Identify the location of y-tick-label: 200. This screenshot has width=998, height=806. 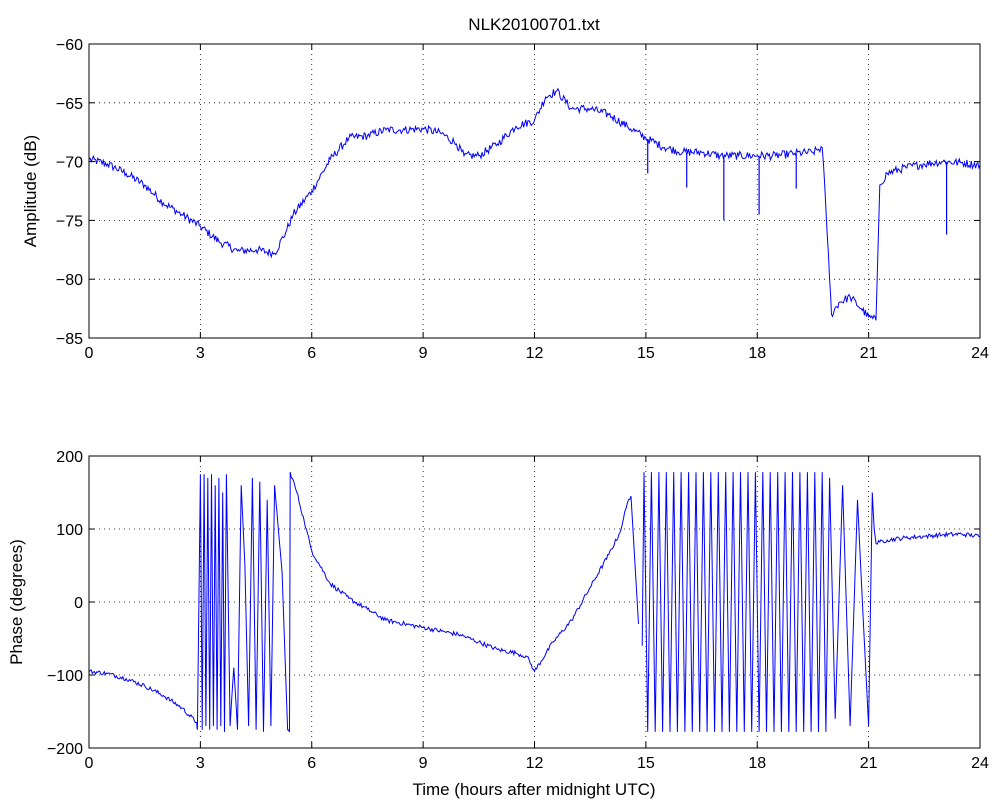
(69, 457).